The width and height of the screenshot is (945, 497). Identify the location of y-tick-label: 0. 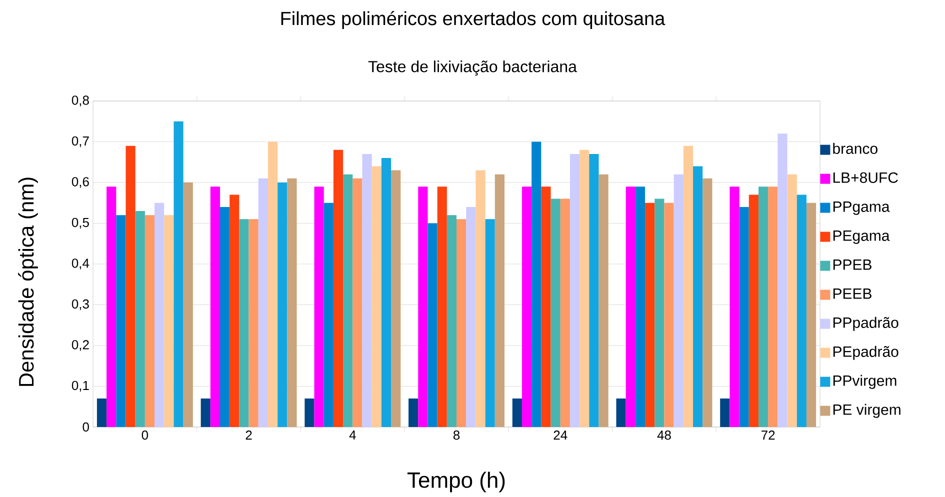
(85, 427).